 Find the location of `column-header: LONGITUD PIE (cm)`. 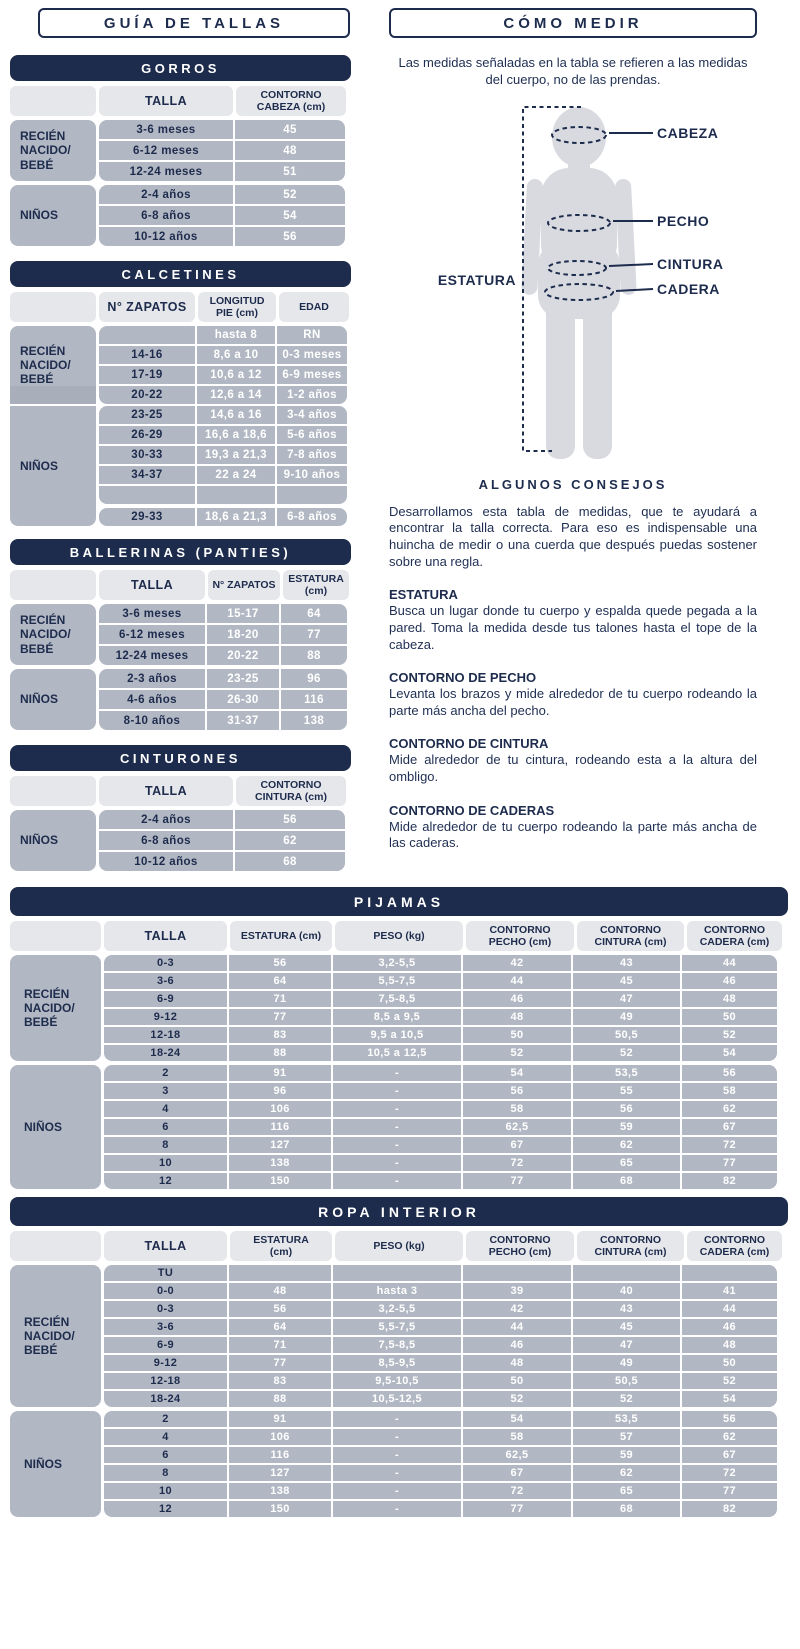

column-header: LONGITUD PIE (cm) is located at coordinates (237, 307).